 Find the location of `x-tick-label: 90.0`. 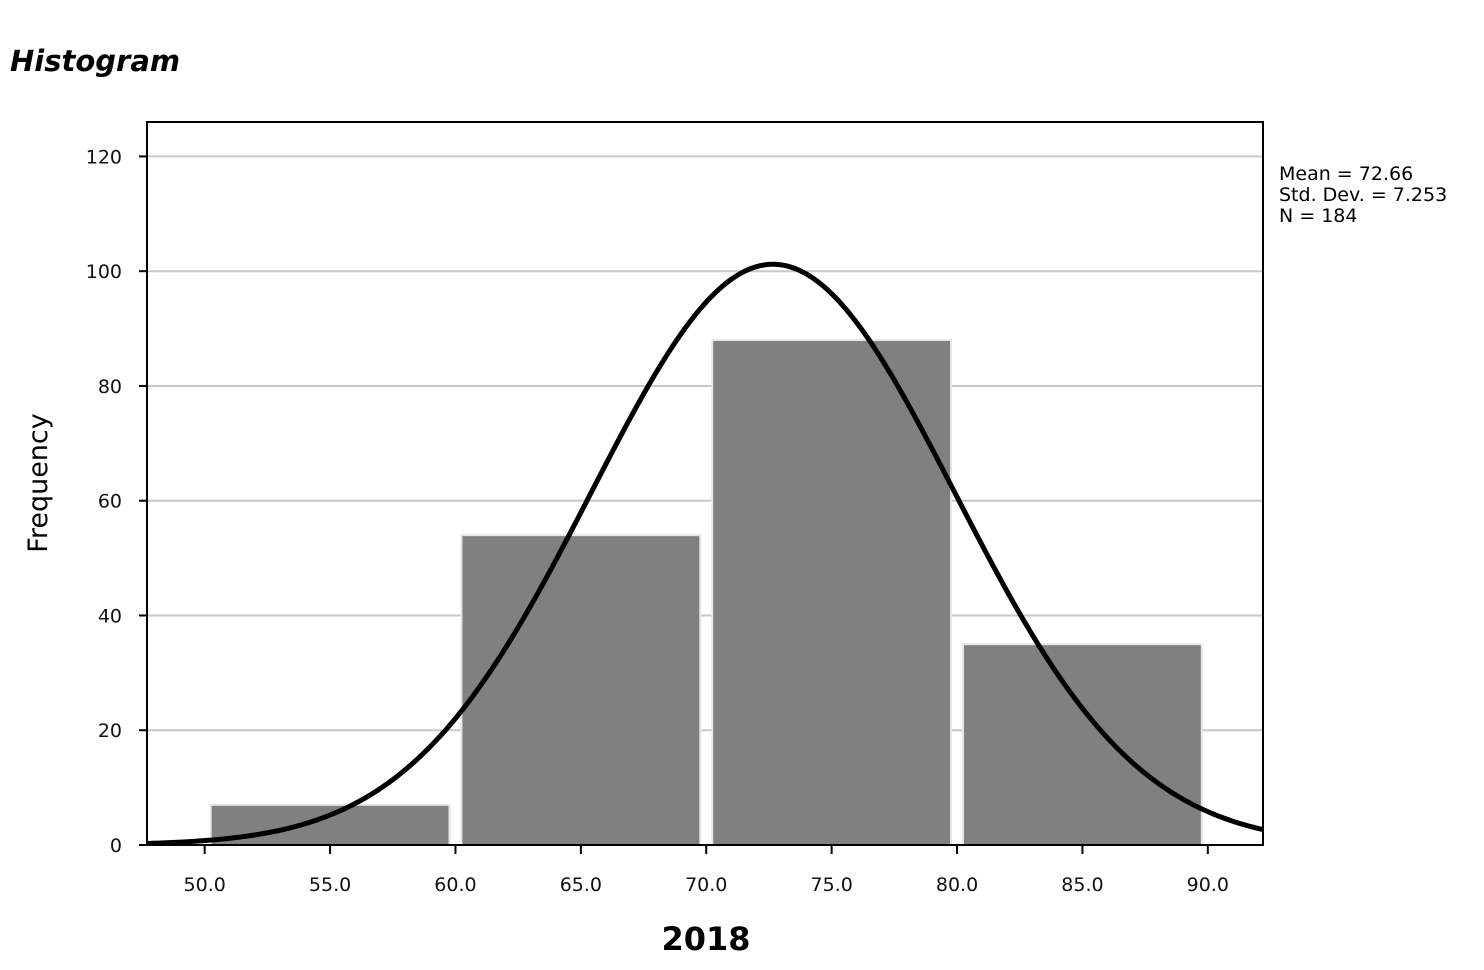

x-tick-label: 90.0 is located at coordinates (1208, 885).